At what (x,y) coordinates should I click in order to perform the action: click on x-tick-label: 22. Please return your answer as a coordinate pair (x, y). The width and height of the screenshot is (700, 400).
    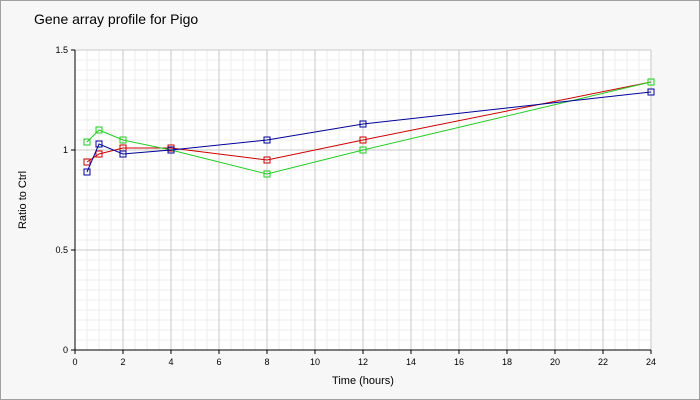
    Looking at the image, I should click on (603, 362).